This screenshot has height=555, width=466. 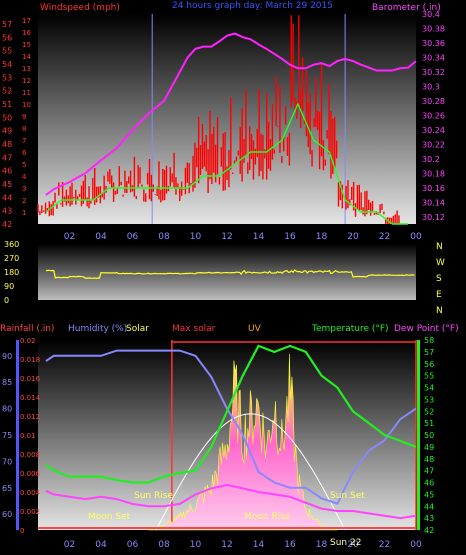 I want to click on left-tick-label: 43, so click(x=7, y=211).